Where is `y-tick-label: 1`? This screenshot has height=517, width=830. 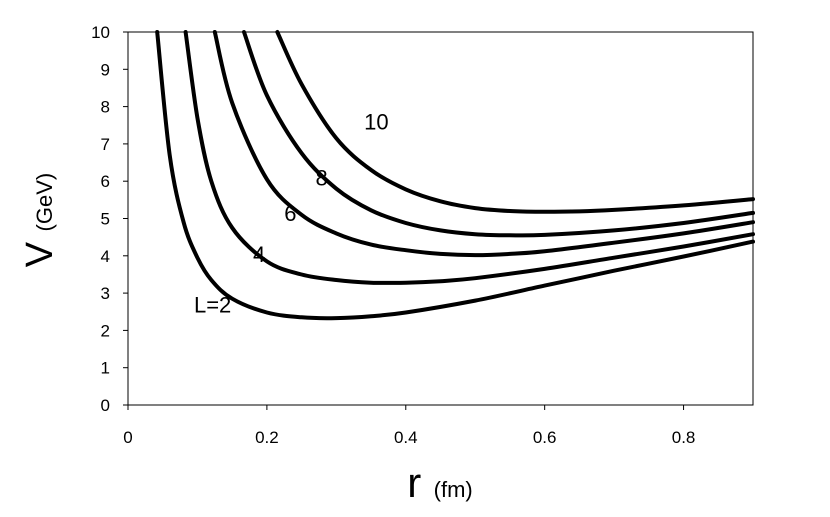 y-tick-label: 1 is located at coordinates (105, 368).